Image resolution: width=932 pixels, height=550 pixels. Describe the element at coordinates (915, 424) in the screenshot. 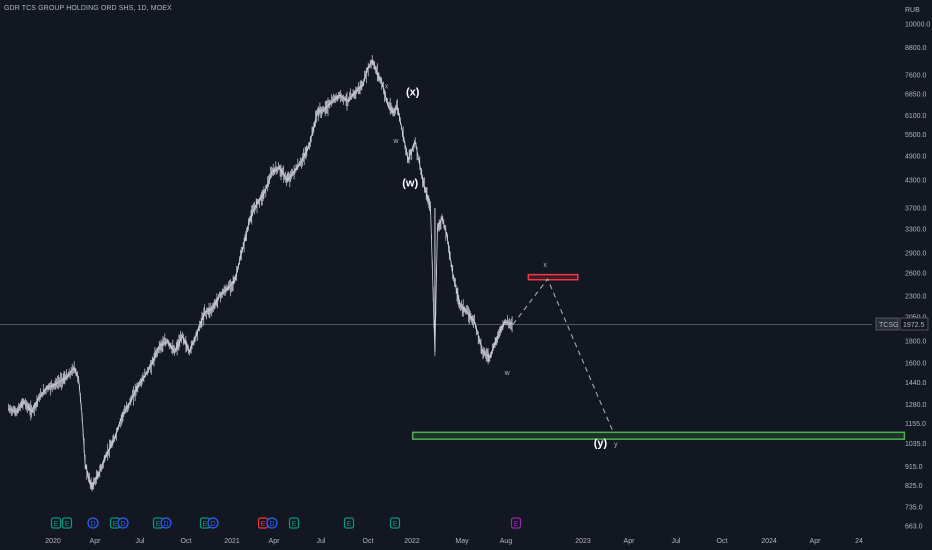

I see `price-tick-label: 1155.0` at that location.